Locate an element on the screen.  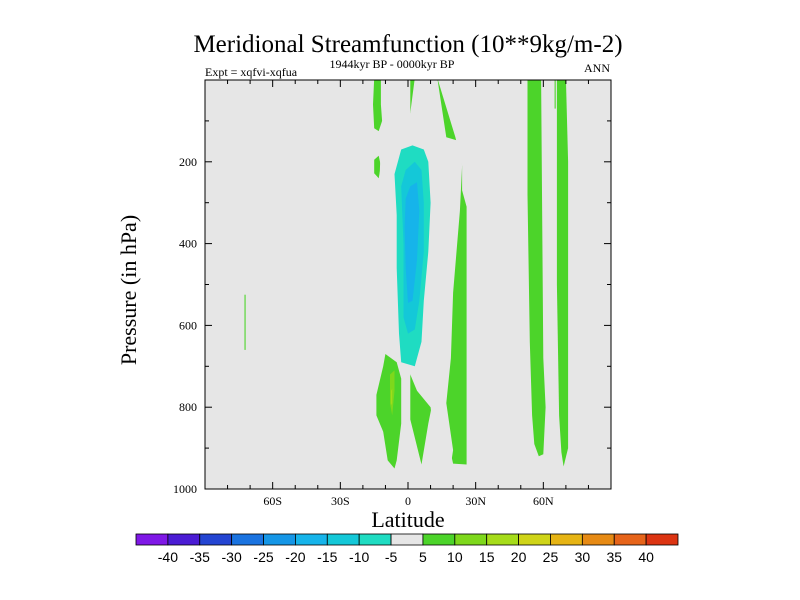
colorbar-label: 20 is located at coordinates (519, 557).